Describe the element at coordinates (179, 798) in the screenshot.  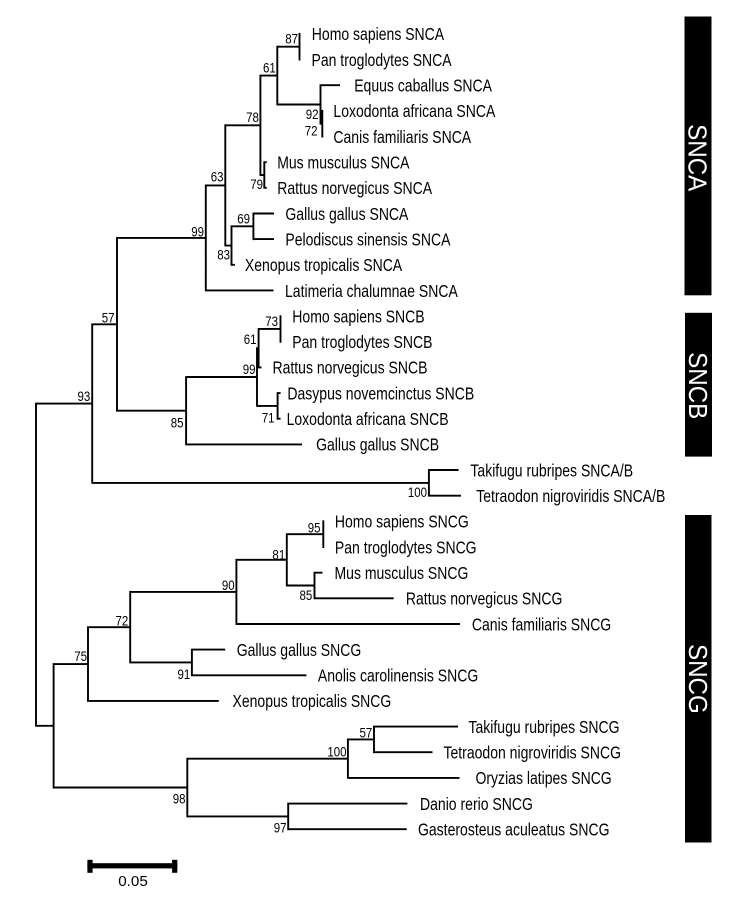
I see `svg-text: 98` at that location.